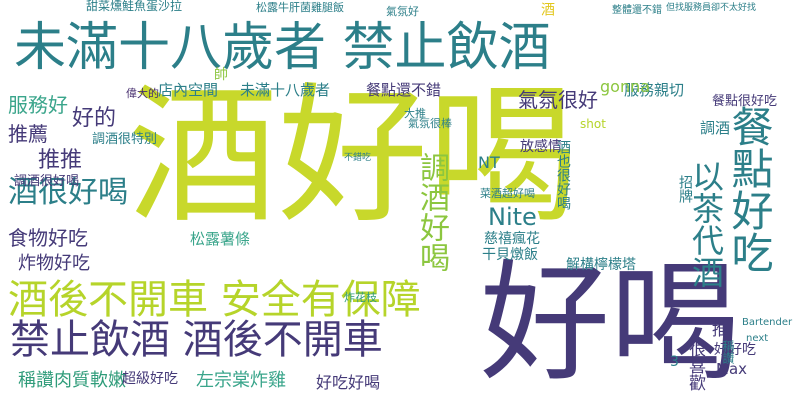 Image resolution: width=800 pixels, height=400 pixels. I want to click on cloud-word: 店內空間, so click(188, 90).